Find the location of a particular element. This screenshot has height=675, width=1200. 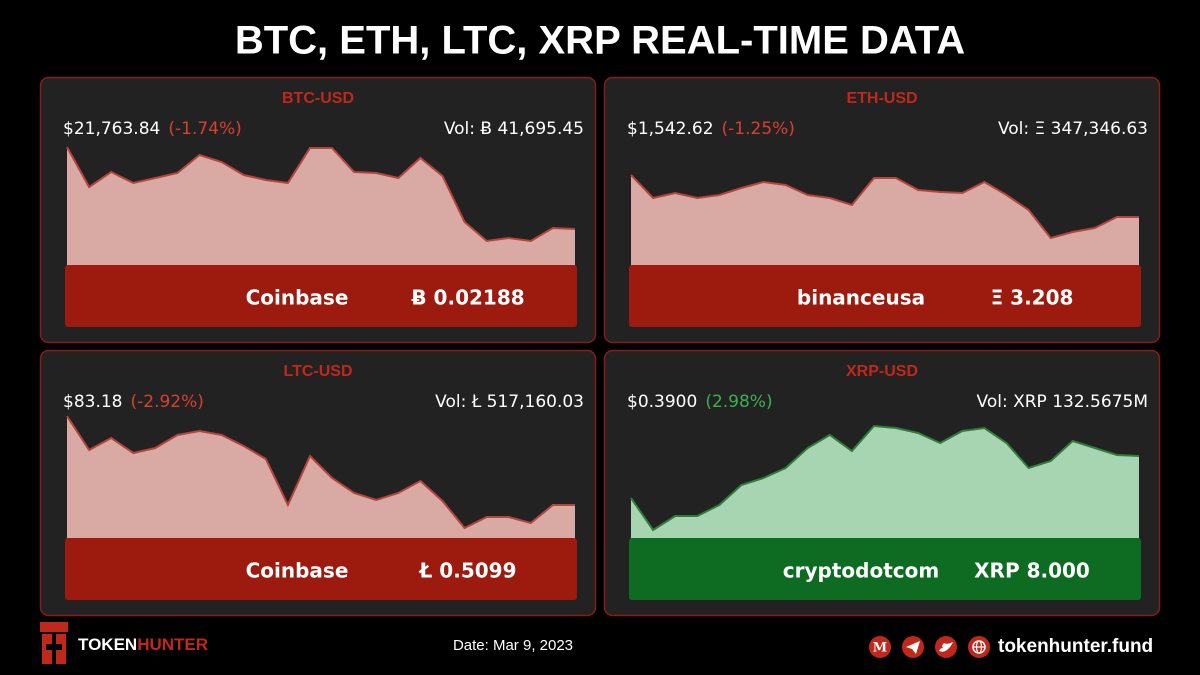

change: (2.98%) is located at coordinates (738, 402).